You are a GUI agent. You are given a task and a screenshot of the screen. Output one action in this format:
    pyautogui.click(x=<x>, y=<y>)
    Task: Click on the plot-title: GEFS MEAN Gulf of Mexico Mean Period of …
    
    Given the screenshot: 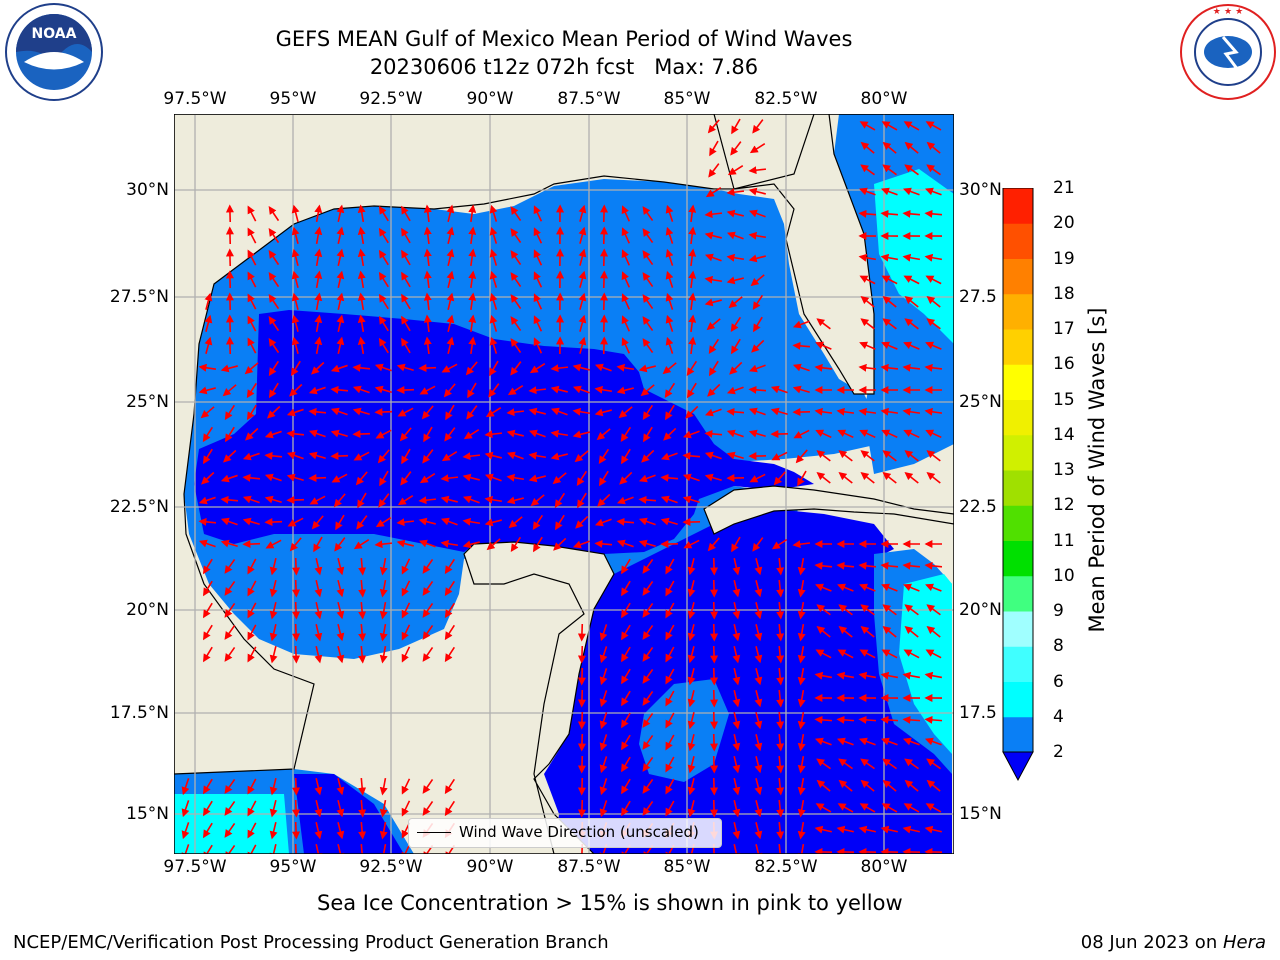 What is the action you would take?
    pyautogui.click(x=564, y=39)
    